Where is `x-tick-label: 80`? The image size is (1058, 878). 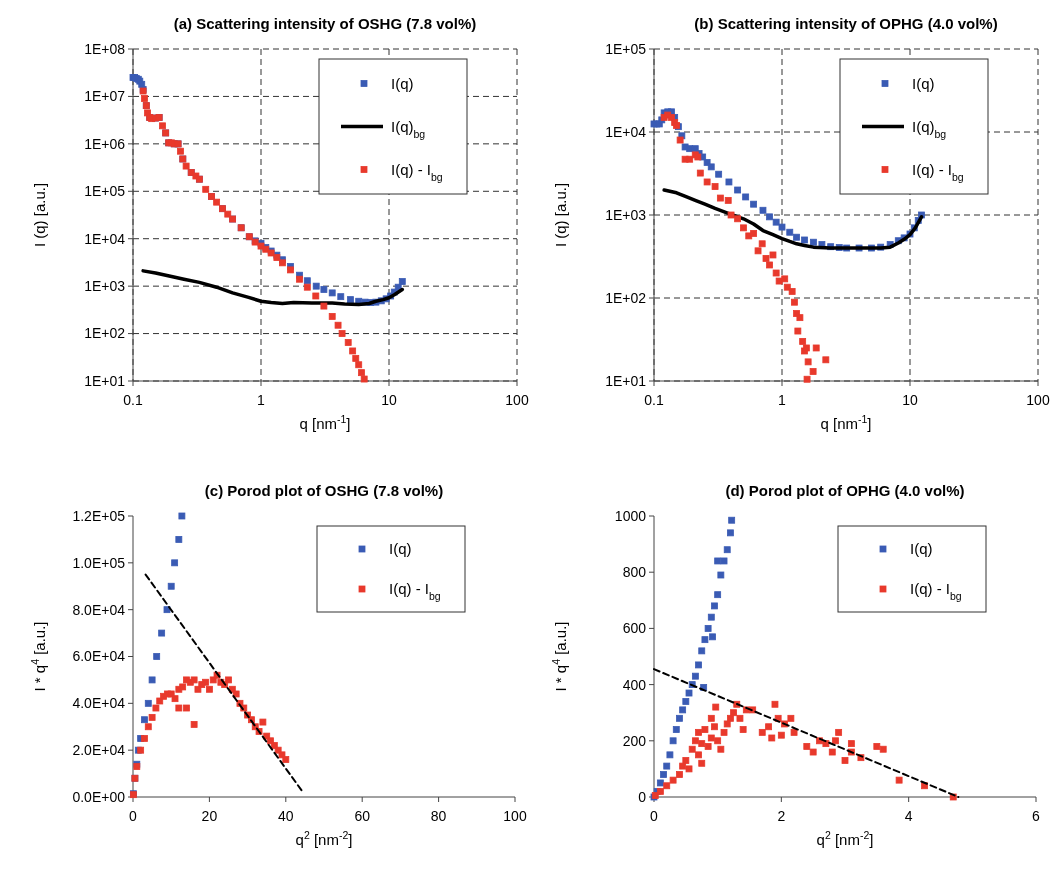 x-tick-label: 80 is located at coordinates (438, 816).